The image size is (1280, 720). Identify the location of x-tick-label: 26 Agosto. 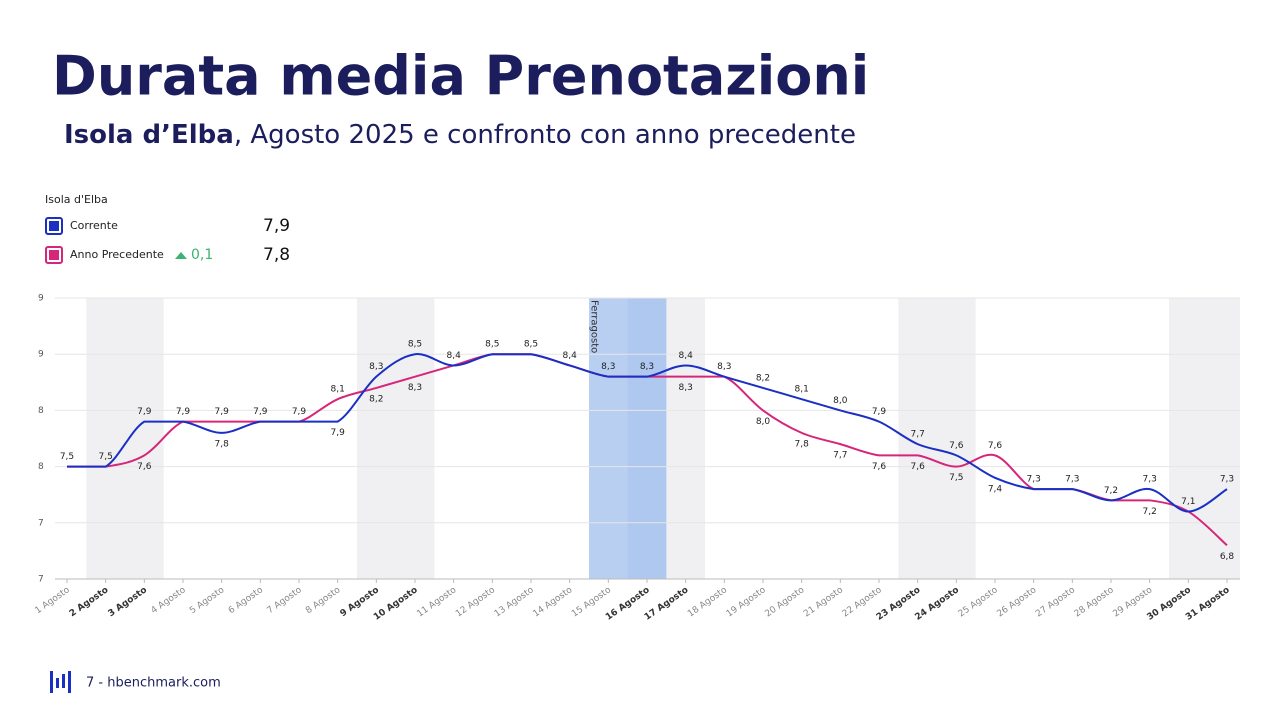
(1016, 602).